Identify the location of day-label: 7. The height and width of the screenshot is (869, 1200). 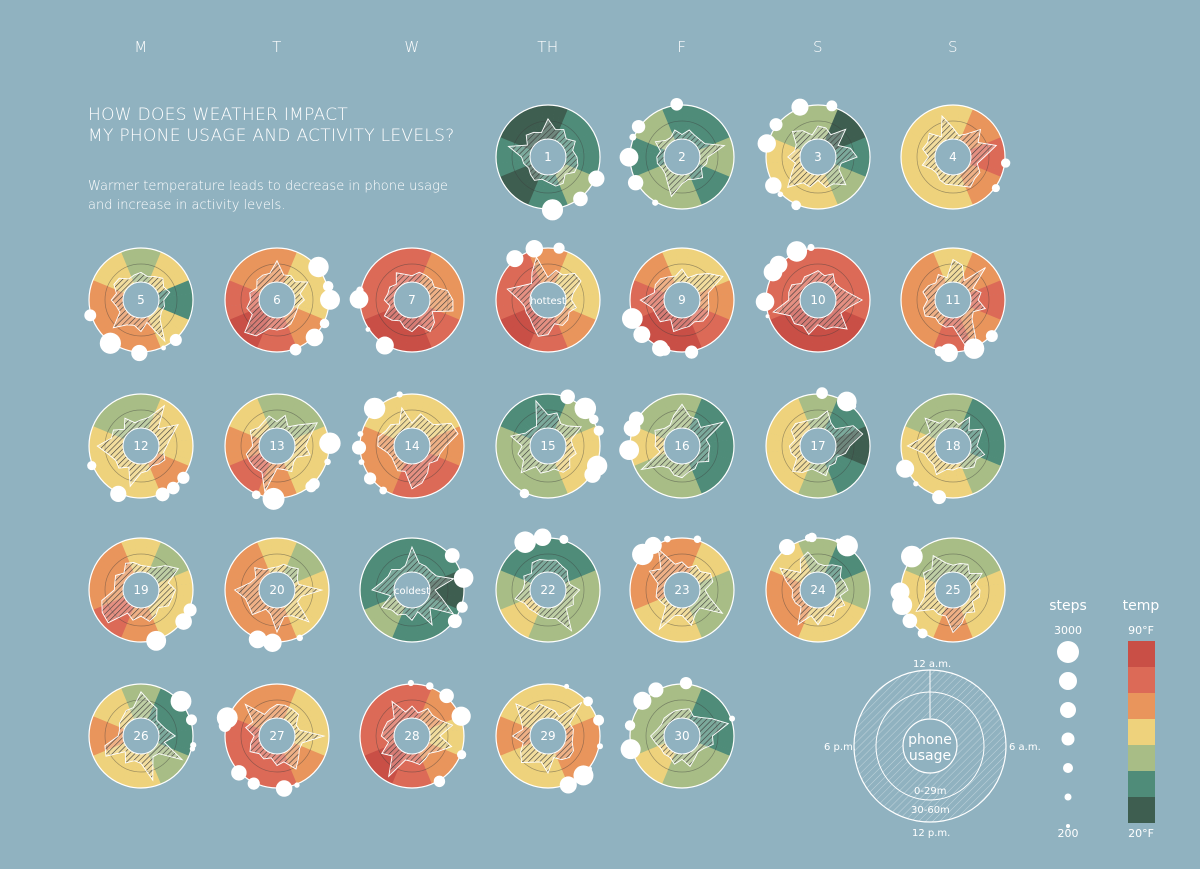
(412, 300).